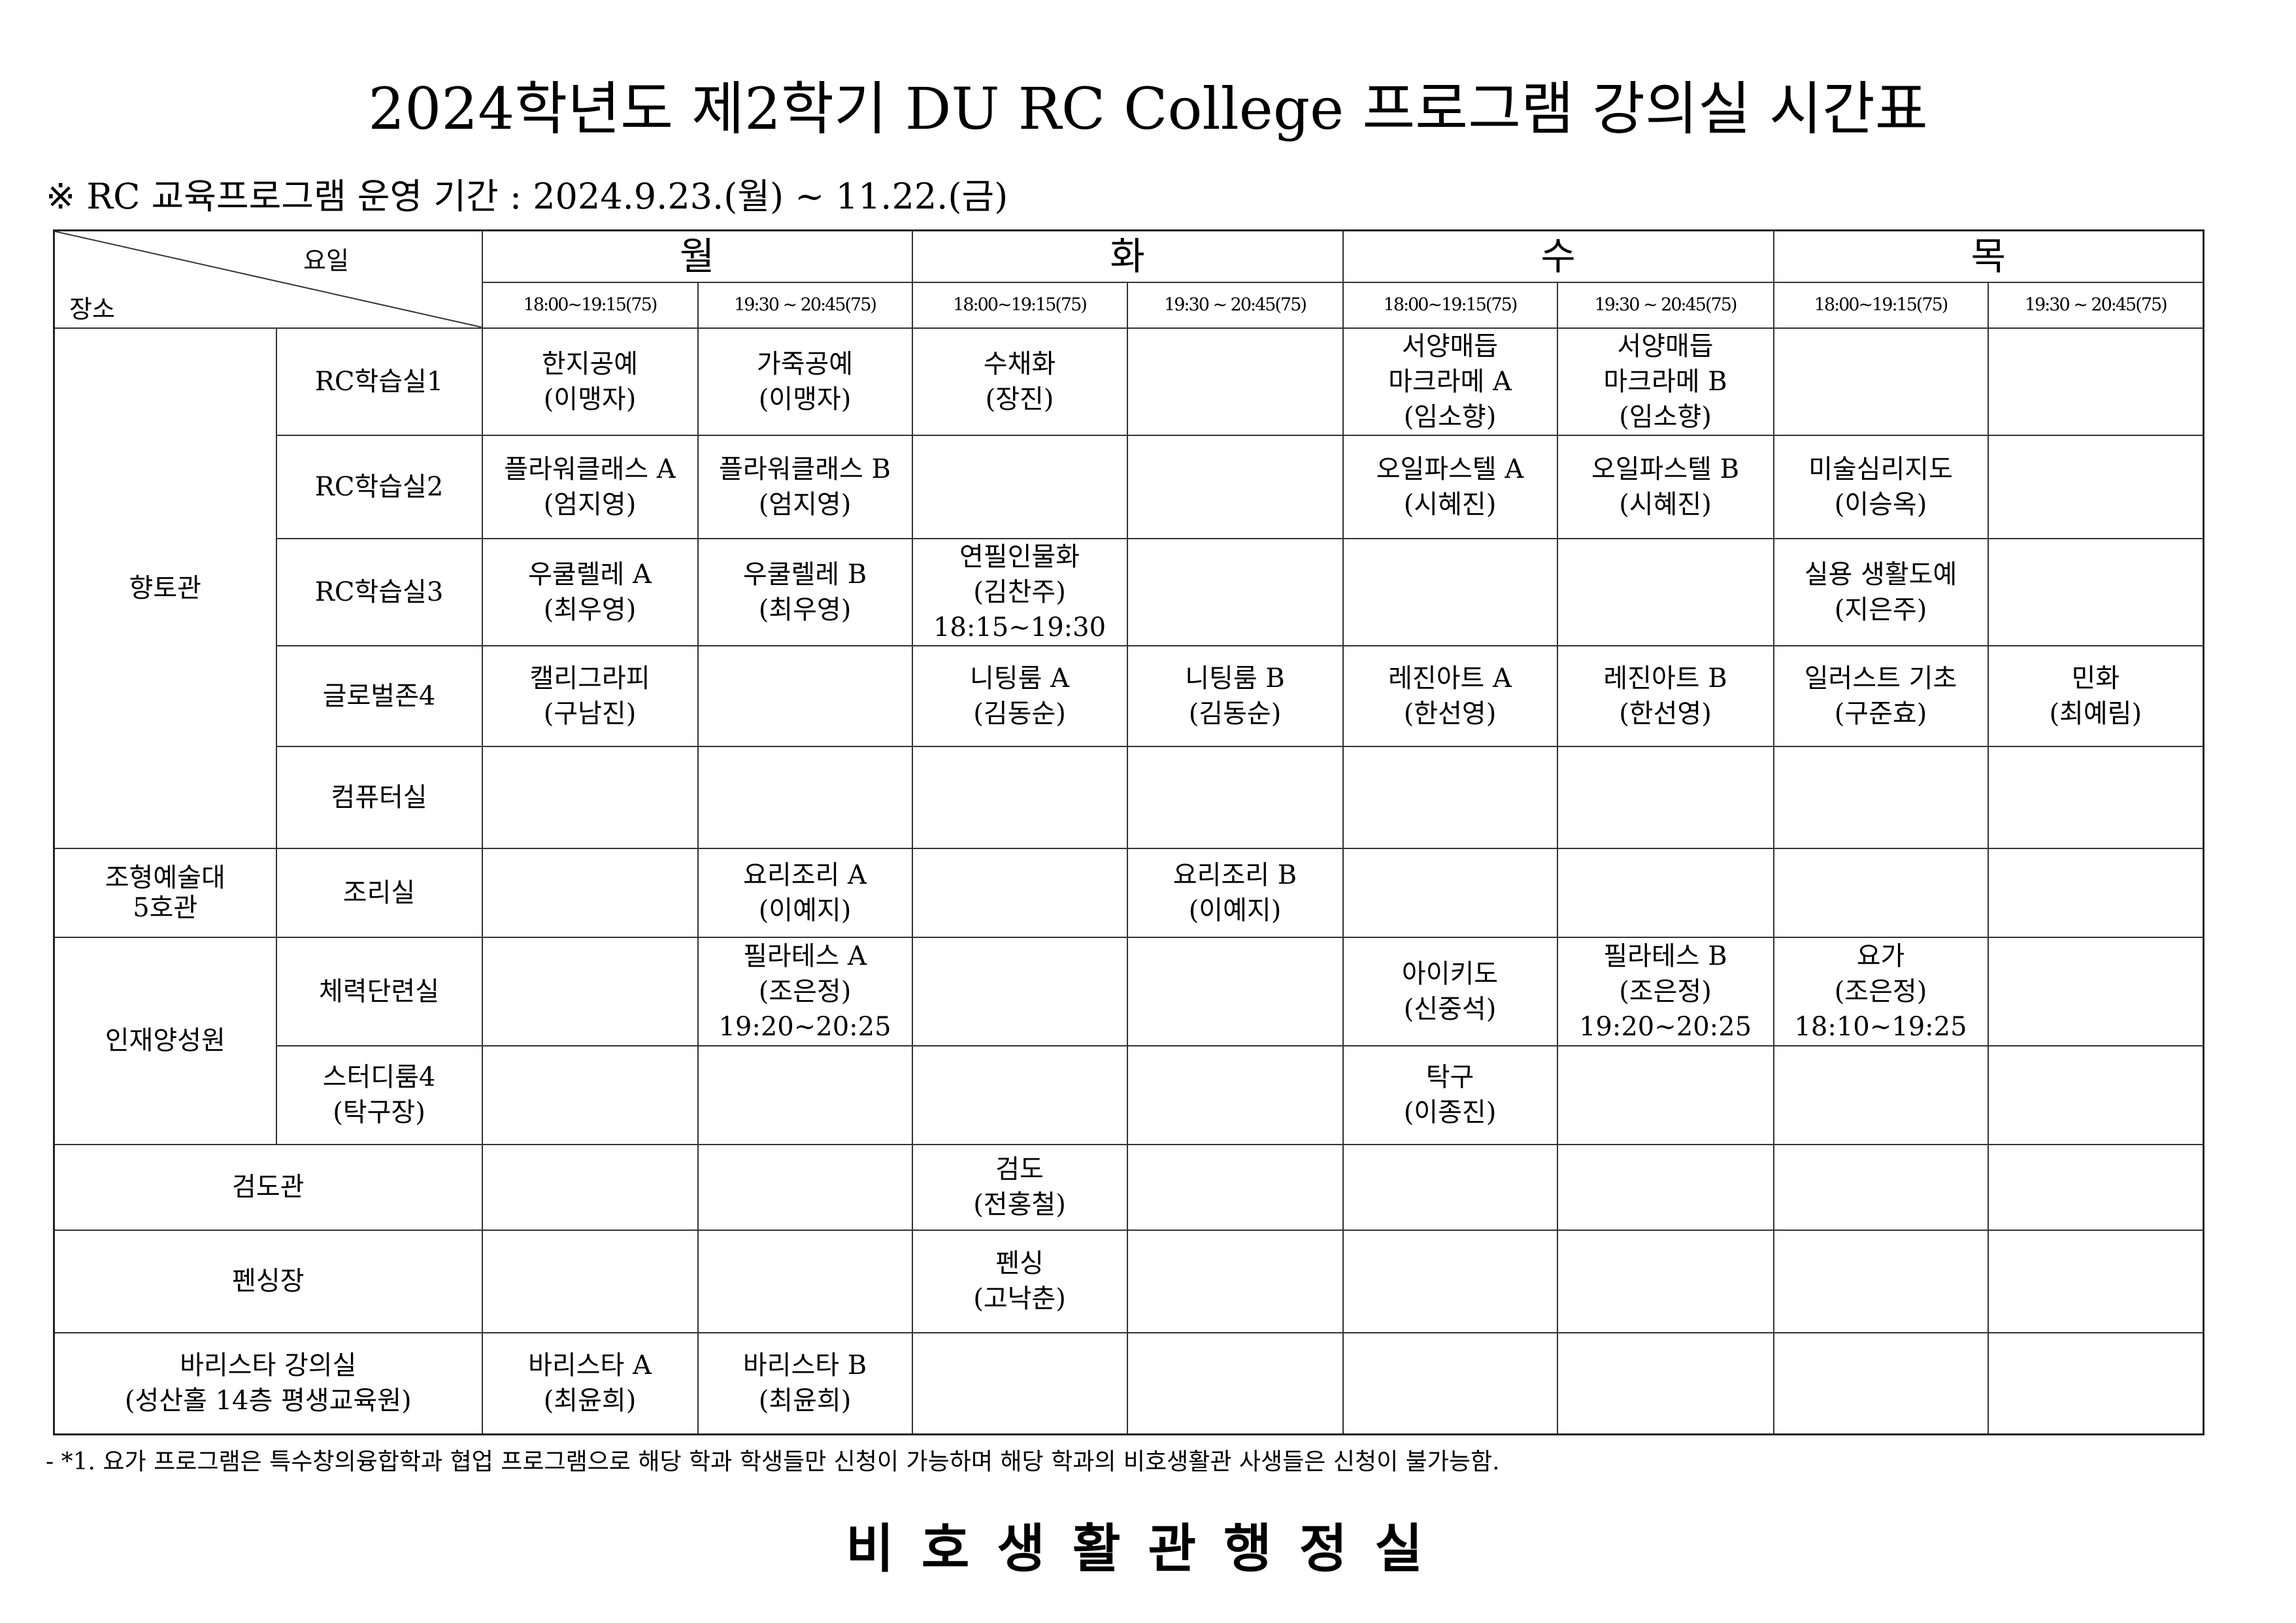 The height and width of the screenshot is (1623, 2296). I want to click on cell-line: 요가, so click(1880, 956).